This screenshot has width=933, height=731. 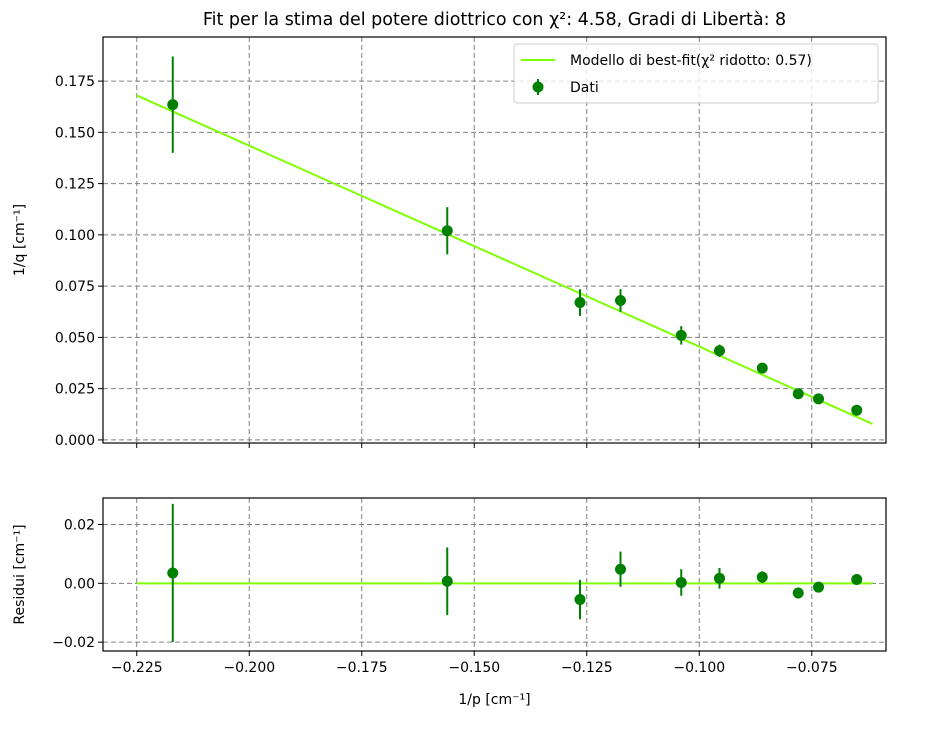 I want to click on x-tick-label: −0.150, so click(x=474, y=668).